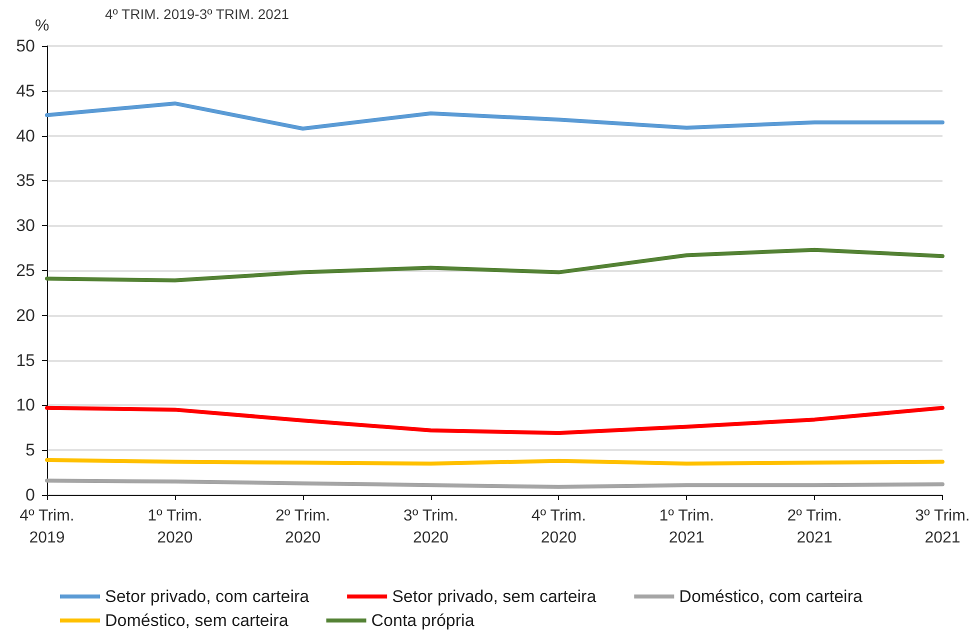  What do you see at coordinates (423, 620) in the screenshot?
I see `legend-label: Conta própria` at bounding box center [423, 620].